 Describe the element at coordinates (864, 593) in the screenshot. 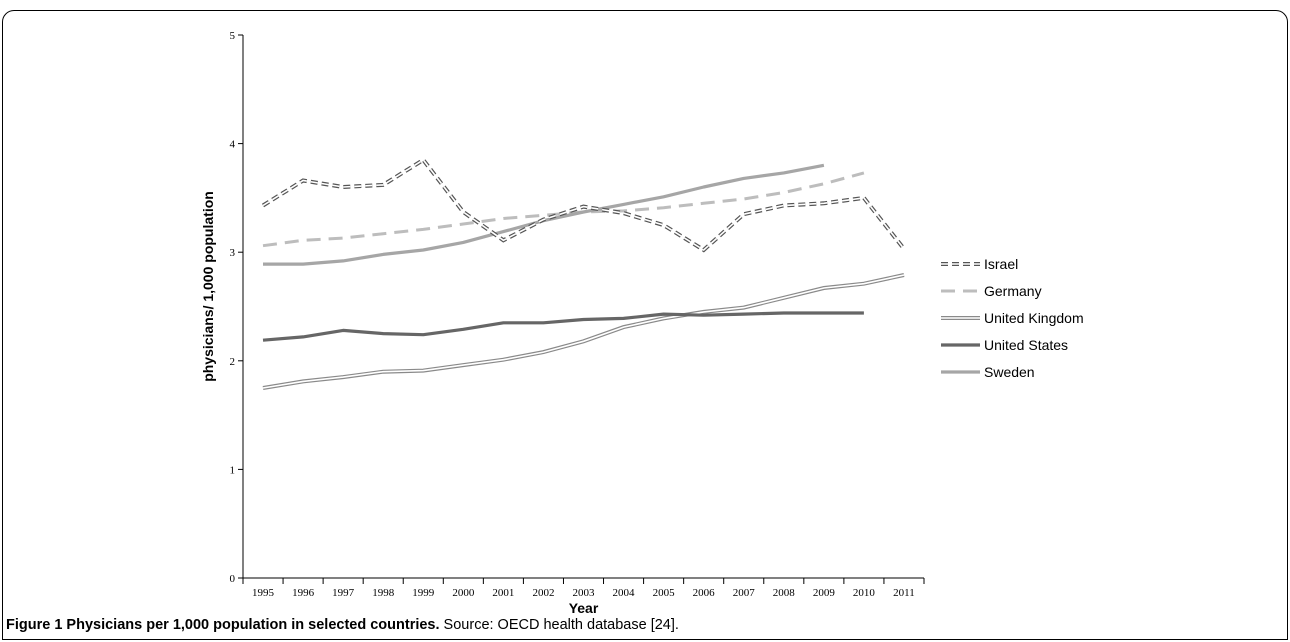

I see `x-tick-label: 2010` at that location.